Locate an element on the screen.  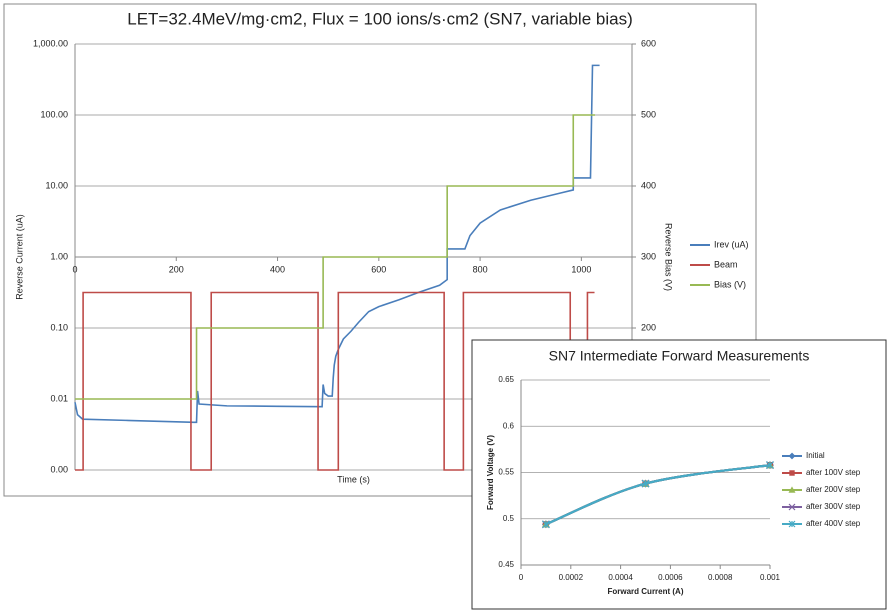
x-tick-label: 0.0008 is located at coordinates (720, 577).